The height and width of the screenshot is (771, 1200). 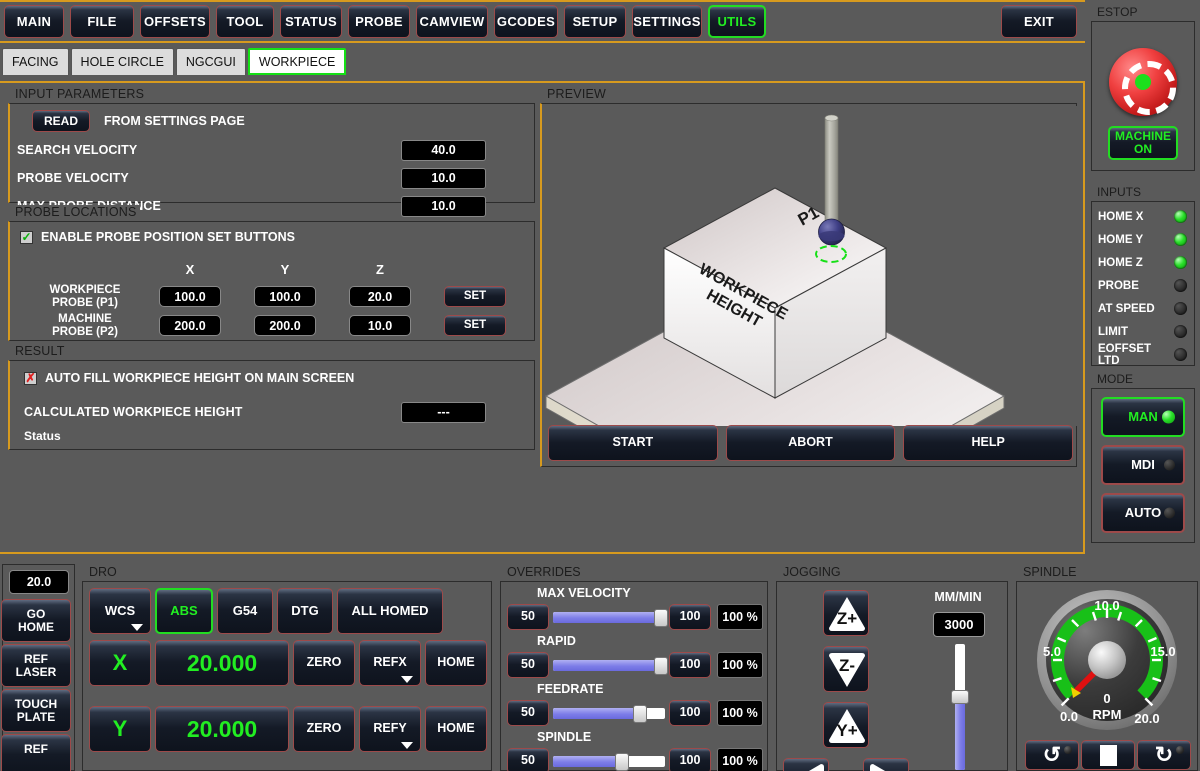 What do you see at coordinates (390, 663) in the screenshot?
I see `axis-x-ref-button: REFX` at bounding box center [390, 663].